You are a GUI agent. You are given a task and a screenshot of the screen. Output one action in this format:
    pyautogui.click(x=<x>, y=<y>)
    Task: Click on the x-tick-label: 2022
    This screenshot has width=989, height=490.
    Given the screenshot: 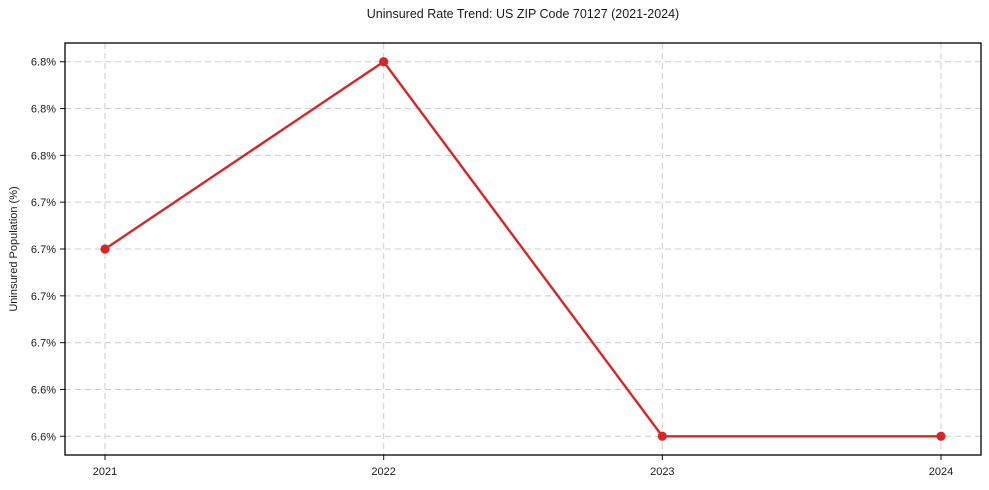 What is the action you would take?
    pyautogui.click(x=383, y=472)
    